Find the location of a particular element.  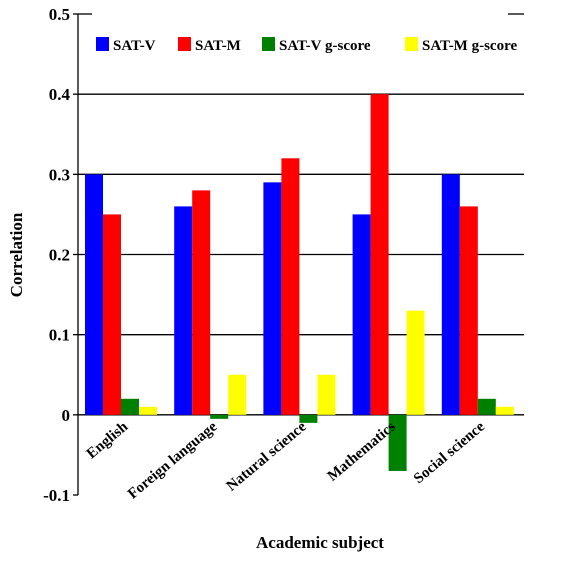

legend-label-2: SAT-V g-score is located at coordinates (325, 46).